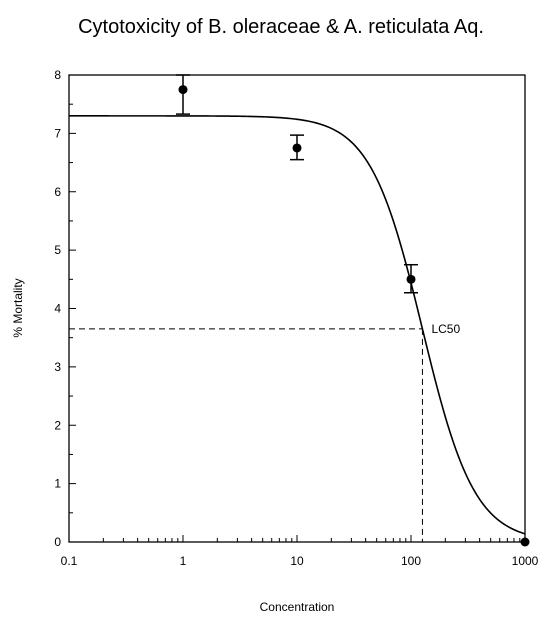  What do you see at coordinates (18, 307) in the screenshot?
I see `y-axis-label: % Mortality` at bounding box center [18, 307].